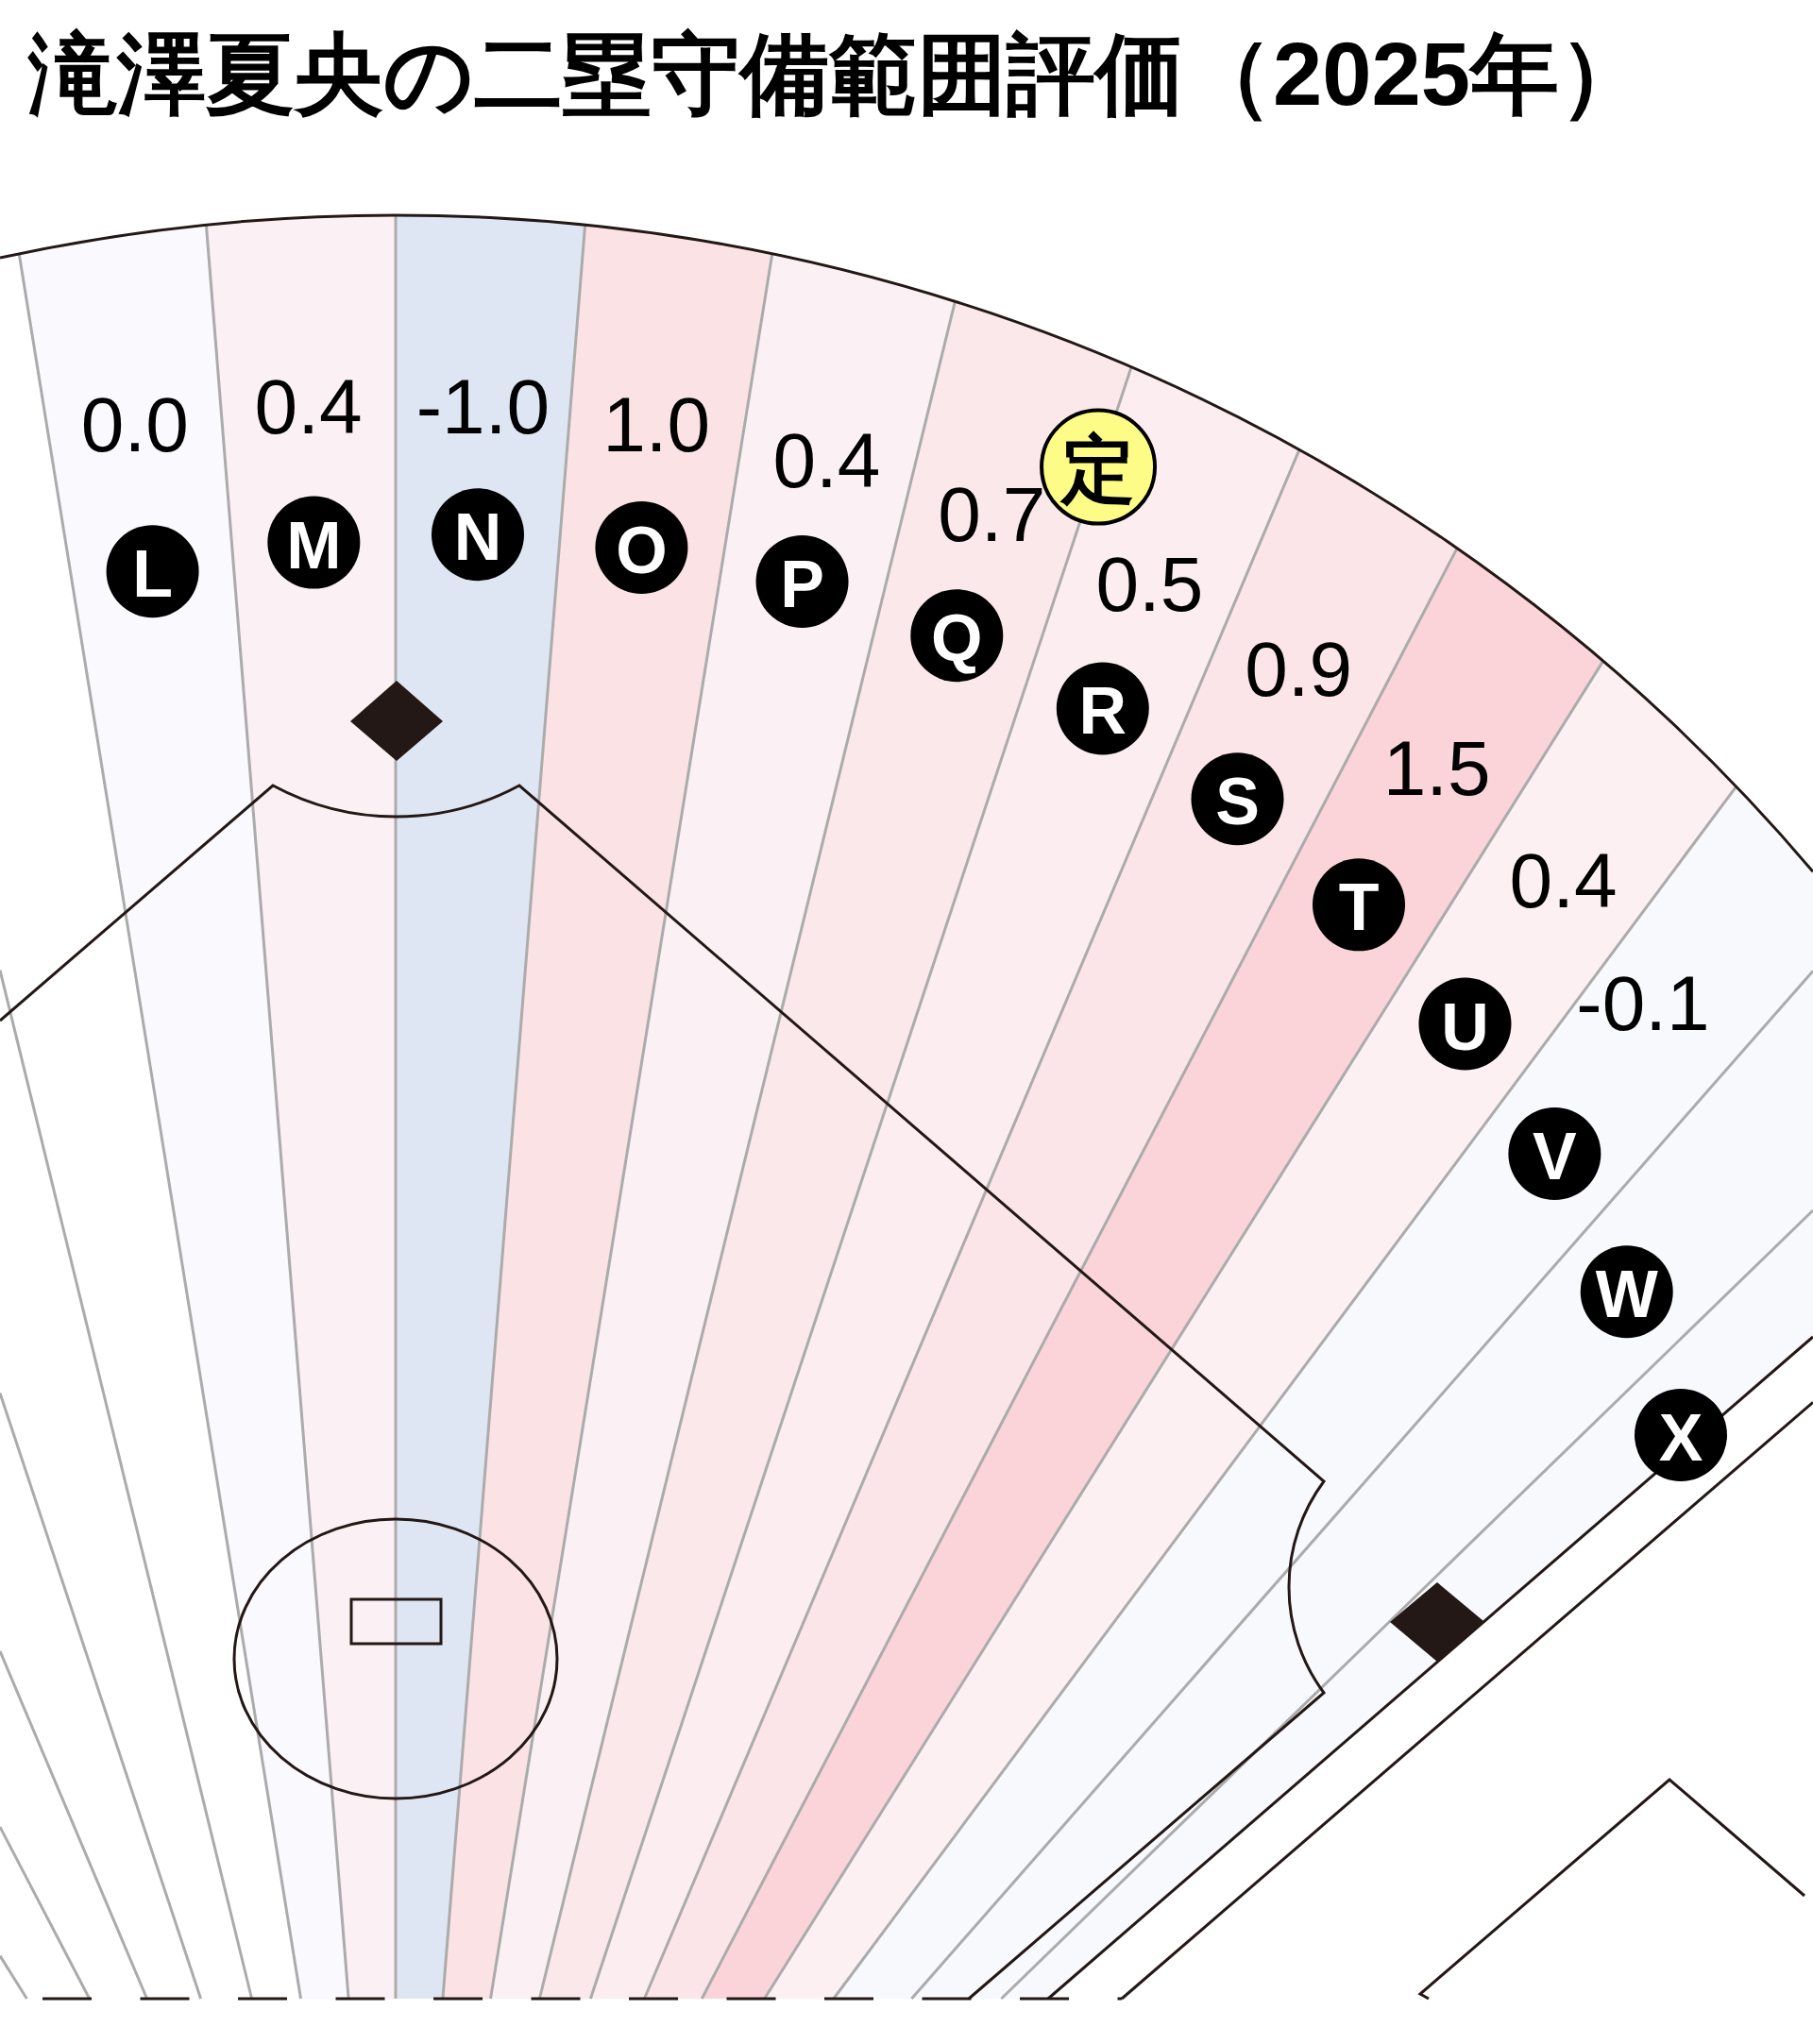 This screenshot has width=1813, height=2044. I want to click on data-label: 0.7, so click(992, 515).